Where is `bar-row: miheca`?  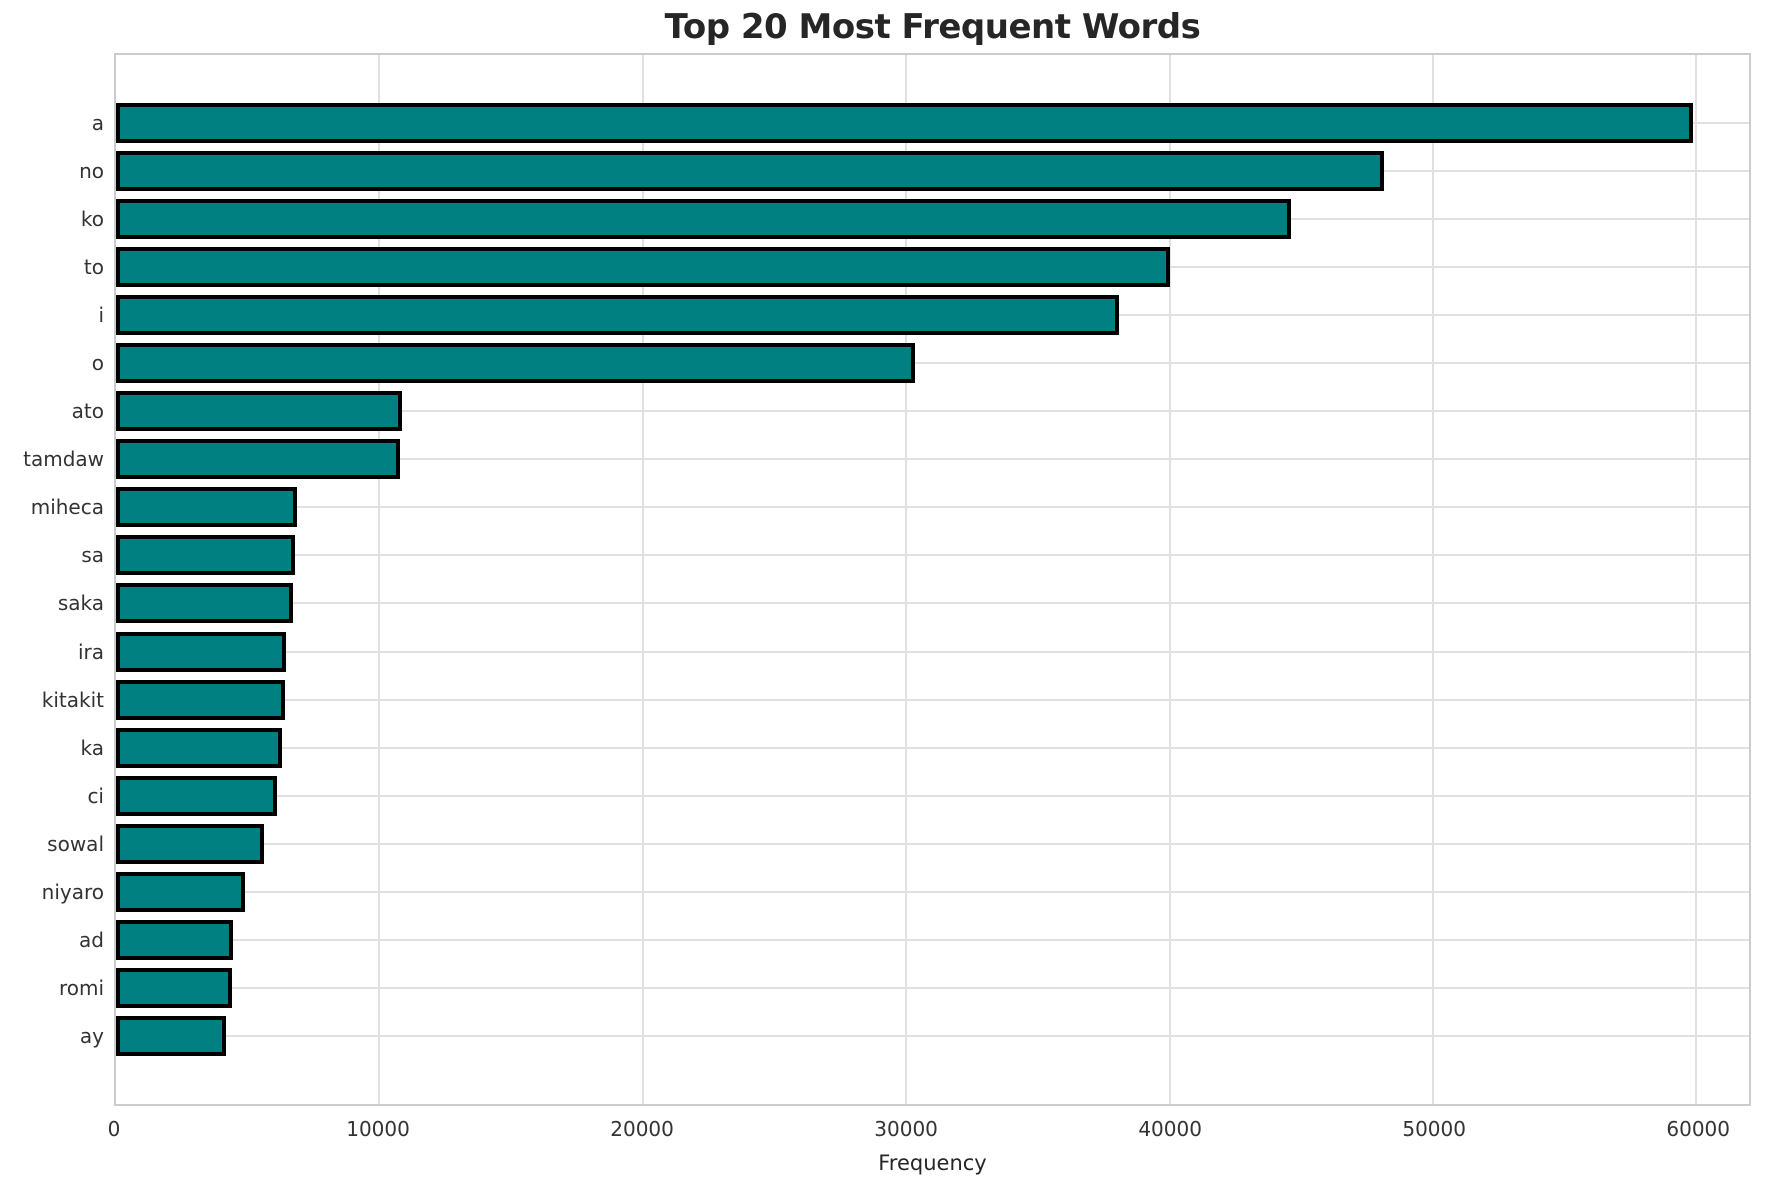 bar-row: miheca is located at coordinates (890, 507).